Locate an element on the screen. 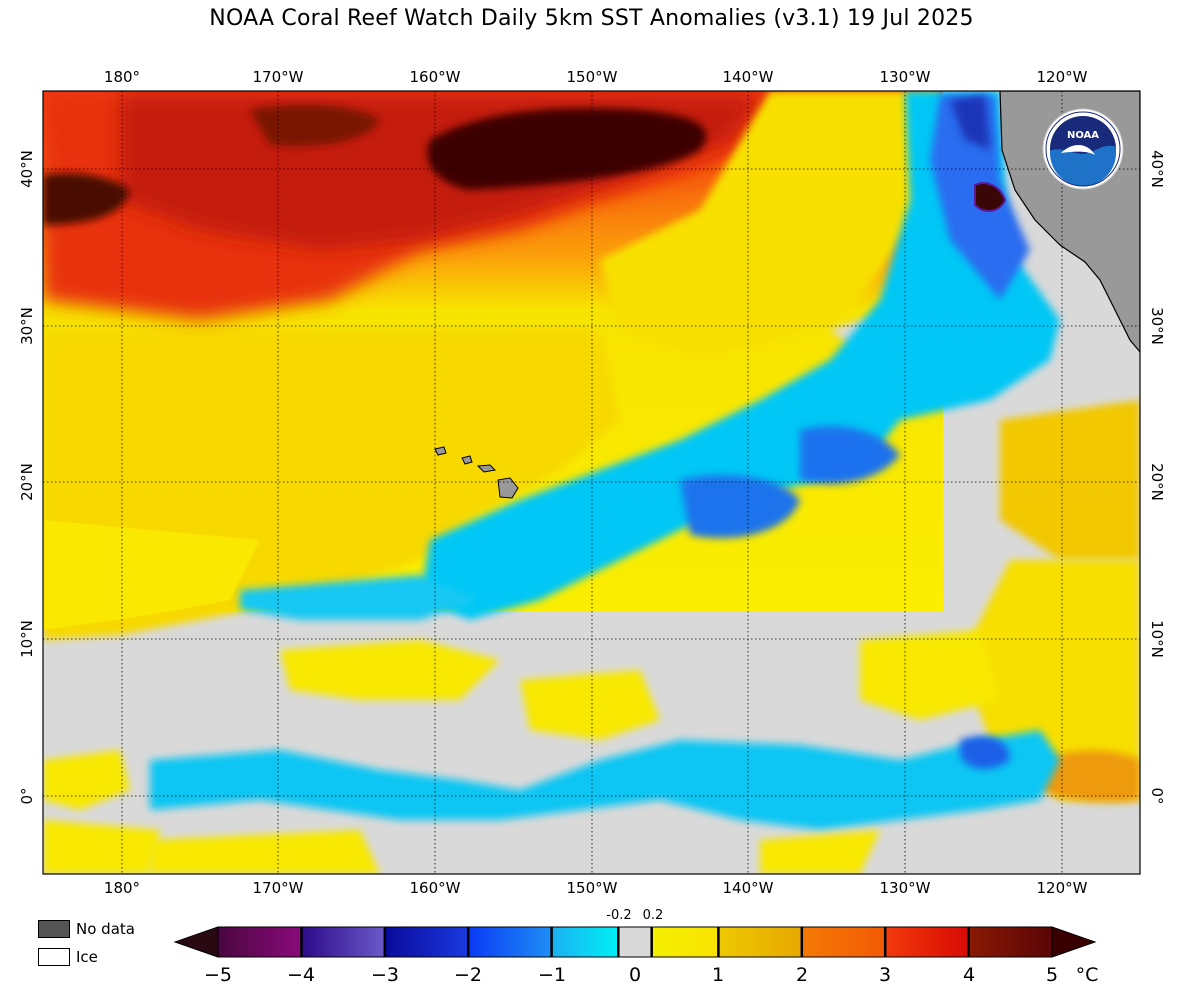  colorbar-max-arrow is located at coordinates (1074, 942).